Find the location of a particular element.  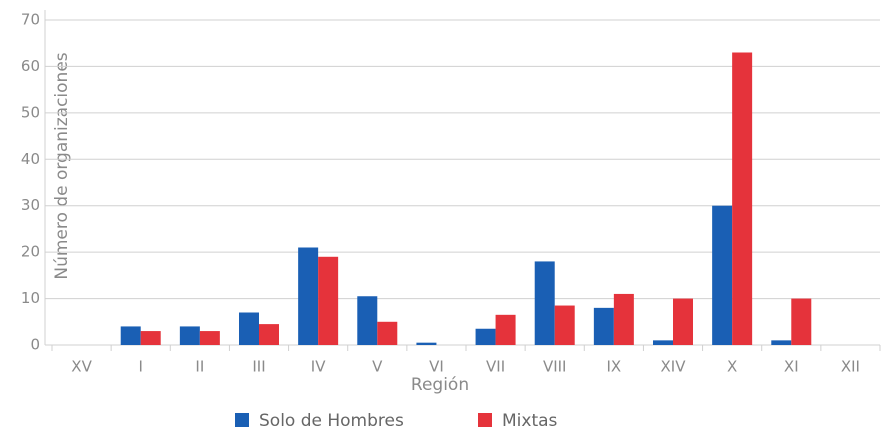

x-tick-label: XI is located at coordinates (791, 367).